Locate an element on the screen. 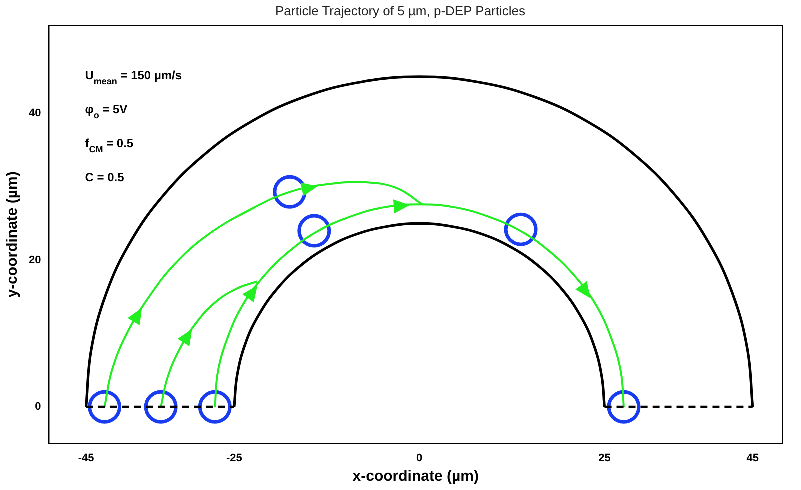 The image size is (801, 490). x-tick-label: -25 is located at coordinates (234, 458).